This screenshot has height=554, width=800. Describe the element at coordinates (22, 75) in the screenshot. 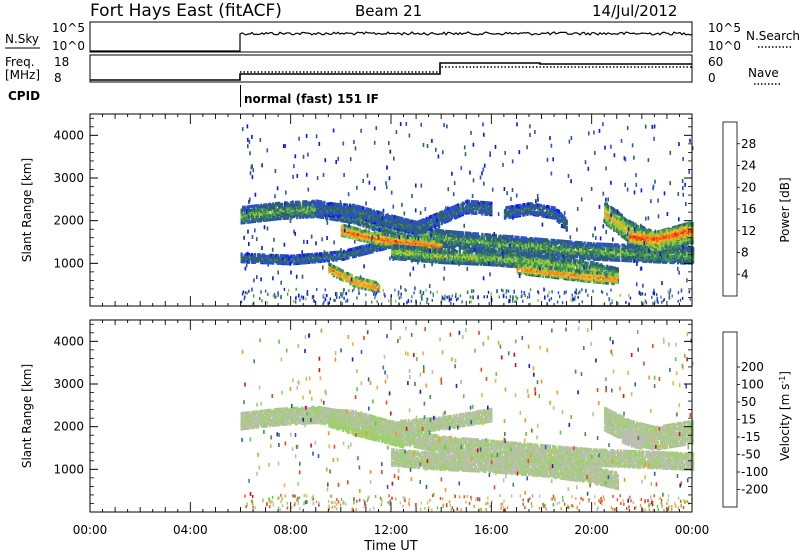

I see `freq-unit-label: [MHz]` at that location.